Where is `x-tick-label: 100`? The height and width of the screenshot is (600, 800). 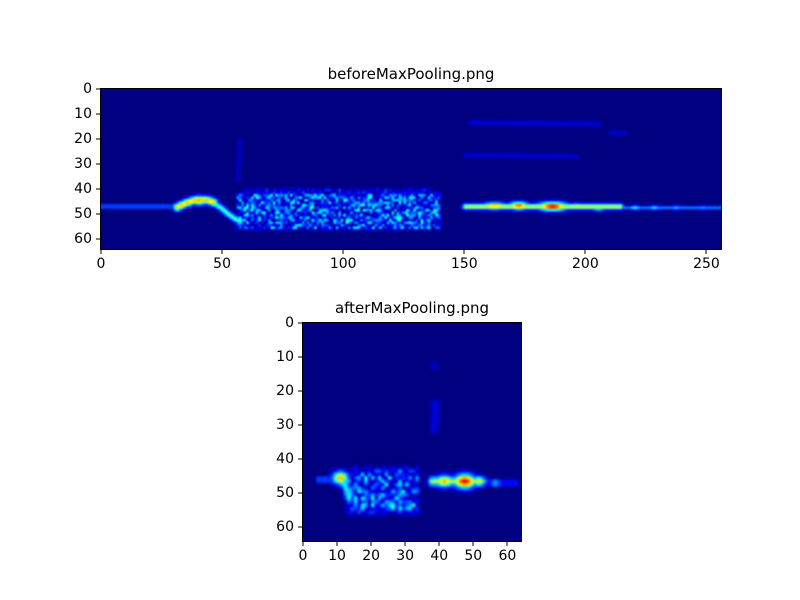
x-tick-label: 100 is located at coordinates (343, 264).